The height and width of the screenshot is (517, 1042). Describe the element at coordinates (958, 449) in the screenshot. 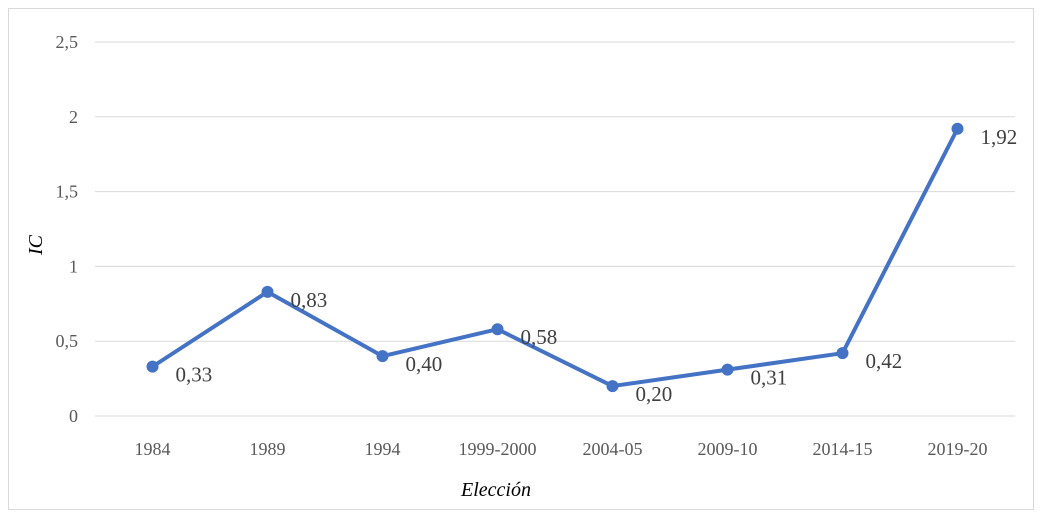

I see `x-tick-label: 2019-20` at that location.